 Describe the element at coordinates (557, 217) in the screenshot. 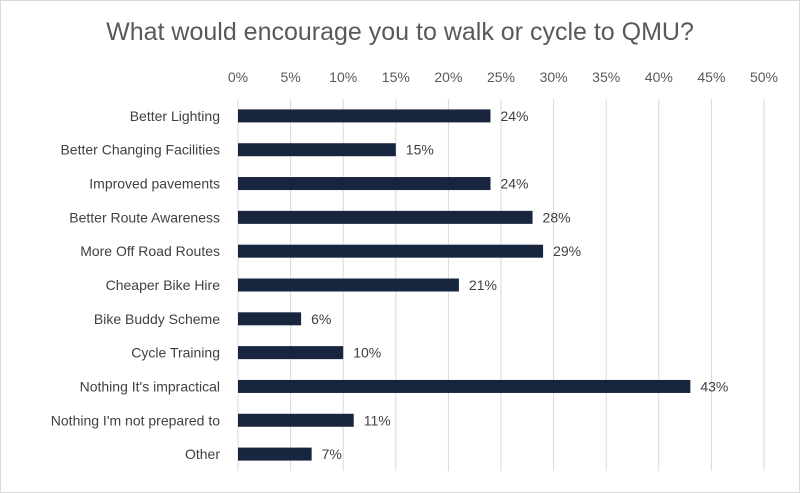

I see `data-label: 28%` at that location.